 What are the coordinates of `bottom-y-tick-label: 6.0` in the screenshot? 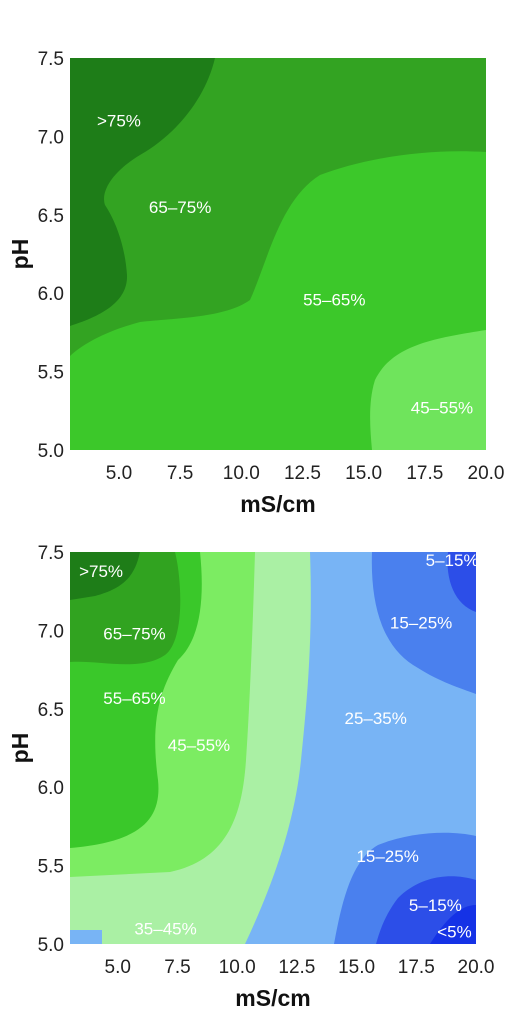 It's located at (51, 788).